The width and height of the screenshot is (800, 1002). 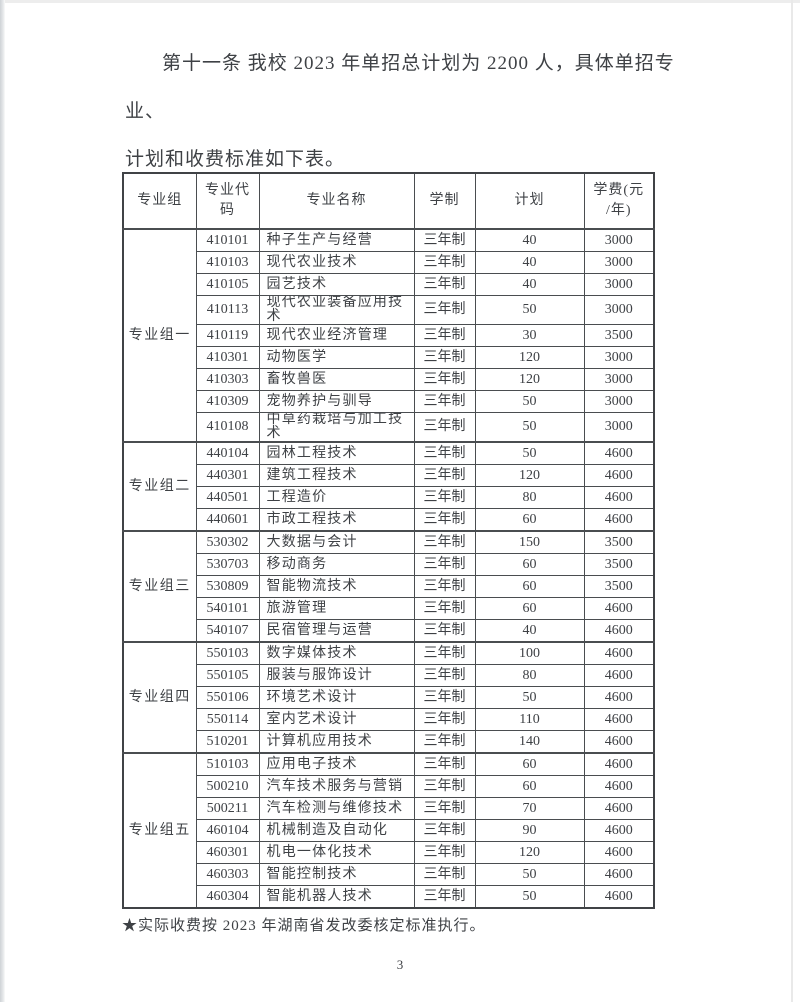 What do you see at coordinates (336, 284) in the screenshot?
I see `major-name-cell: 园艺技术` at bounding box center [336, 284].